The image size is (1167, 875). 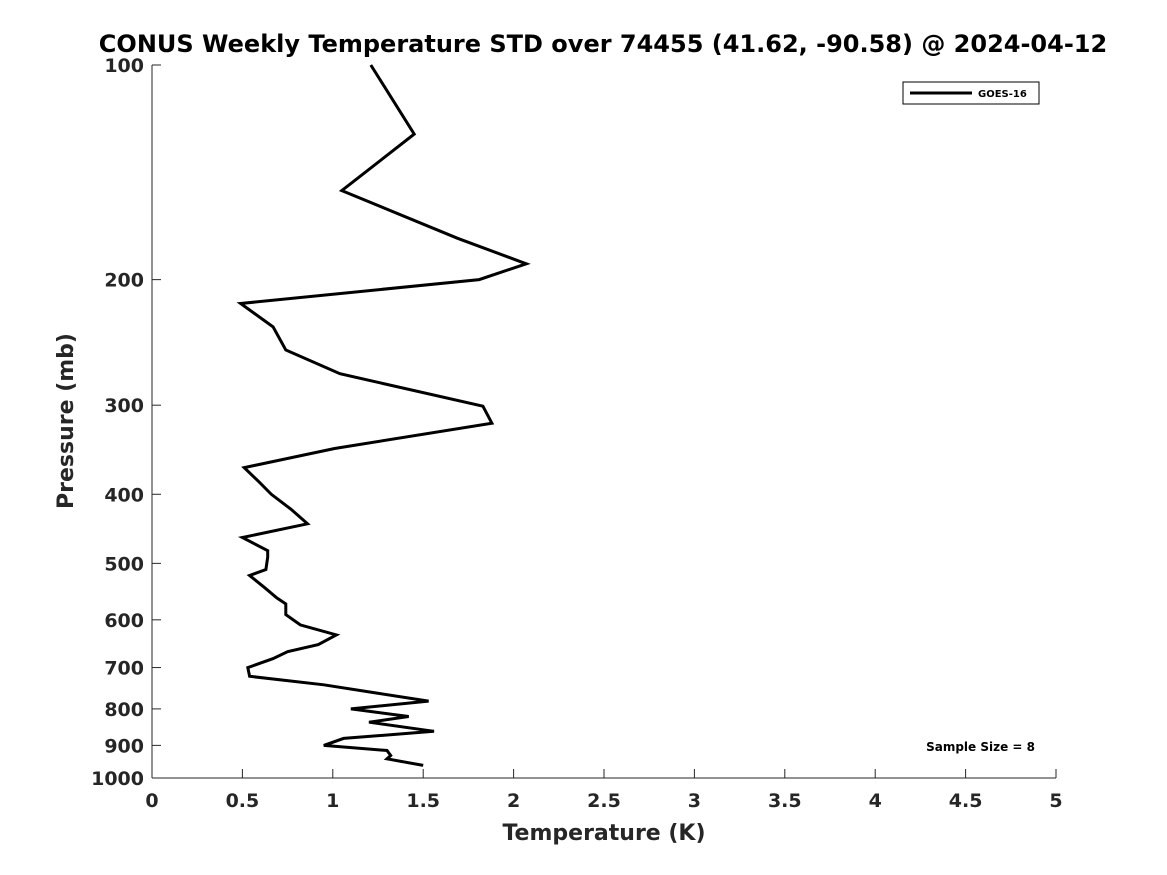 I want to click on y-tick-label: 700, so click(x=124, y=669).